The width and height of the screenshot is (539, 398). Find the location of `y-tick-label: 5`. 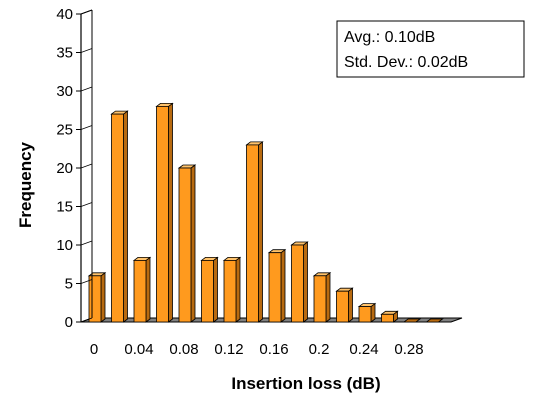

y-tick-label: 5 is located at coordinates (69, 284).